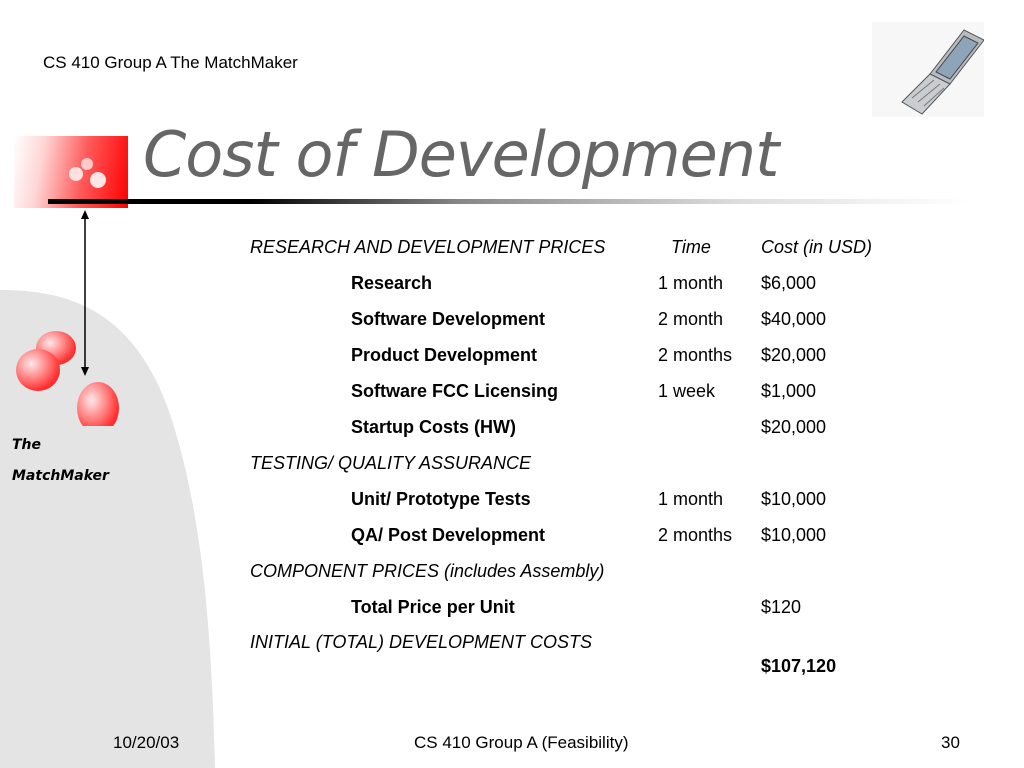  What do you see at coordinates (817, 247) in the screenshot?
I see `cost-column-heading: Cost (in USD)` at bounding box center [817, 247].